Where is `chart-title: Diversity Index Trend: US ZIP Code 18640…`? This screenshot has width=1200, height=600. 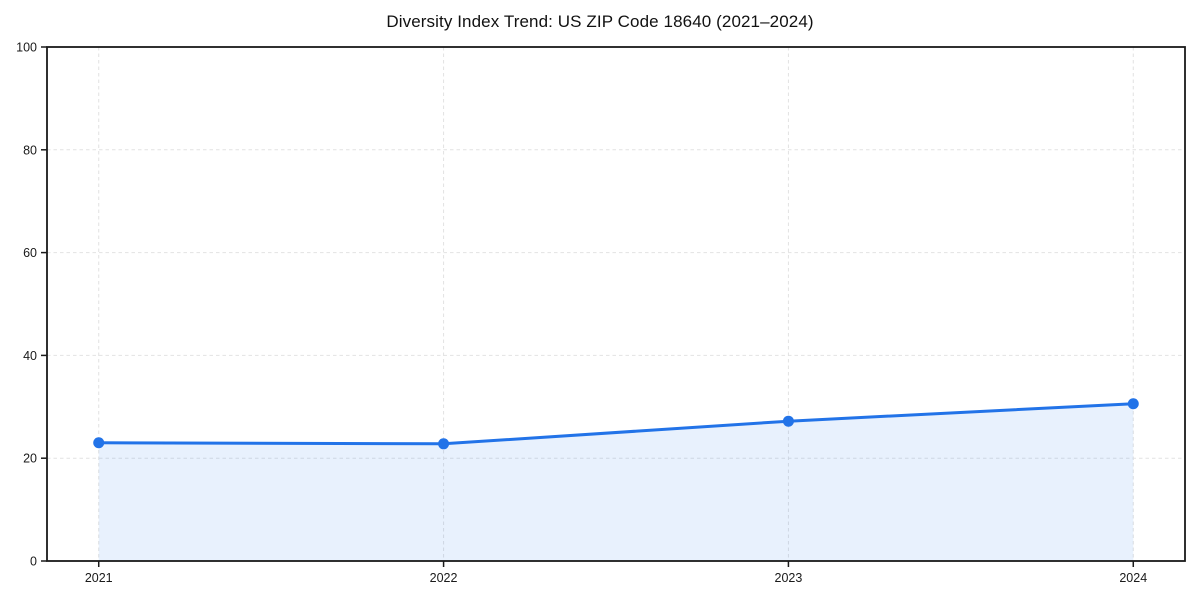
chart-title: Diversity Index Trend: US ZIP Code 18640… is located at coordinates (600, 21).